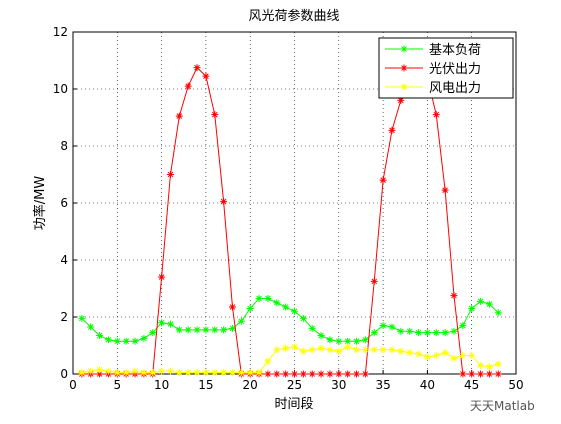 This screenshot has width=561, height=424. Describe the element at coordinates (294, 385) in the screenshot. I see `x-tick-label: 25` at that location.